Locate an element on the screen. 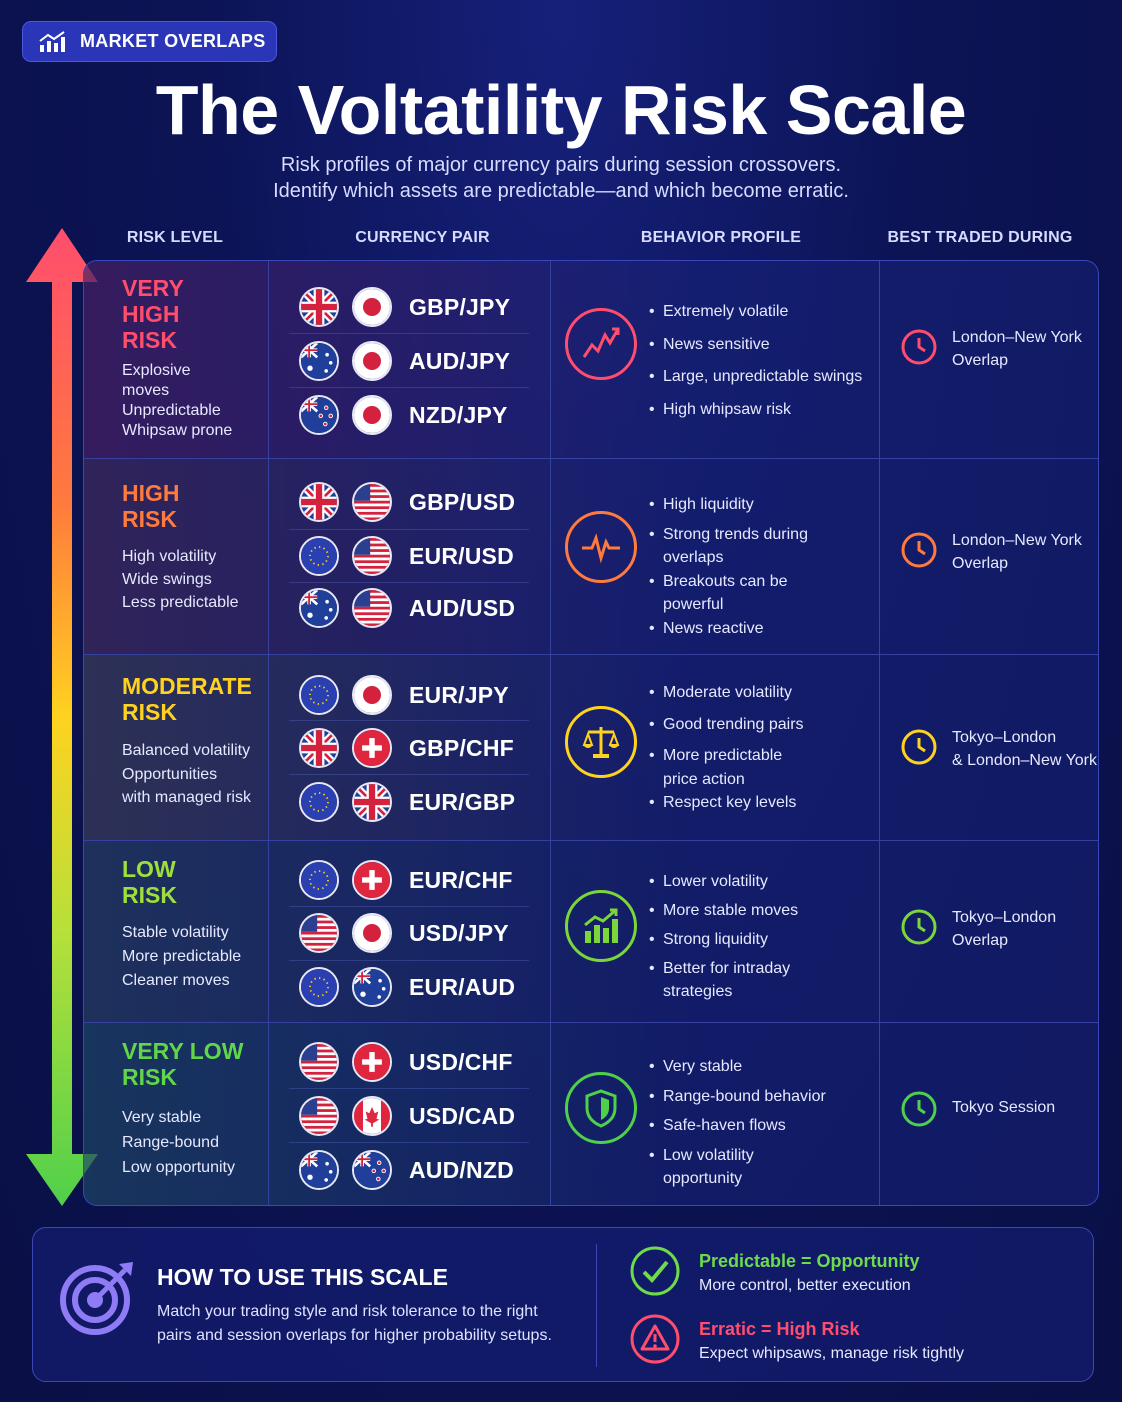 This screenshot has width=1122, height=1402. currency-pair-item: USD/JPY is located at coordinates (411, 933).